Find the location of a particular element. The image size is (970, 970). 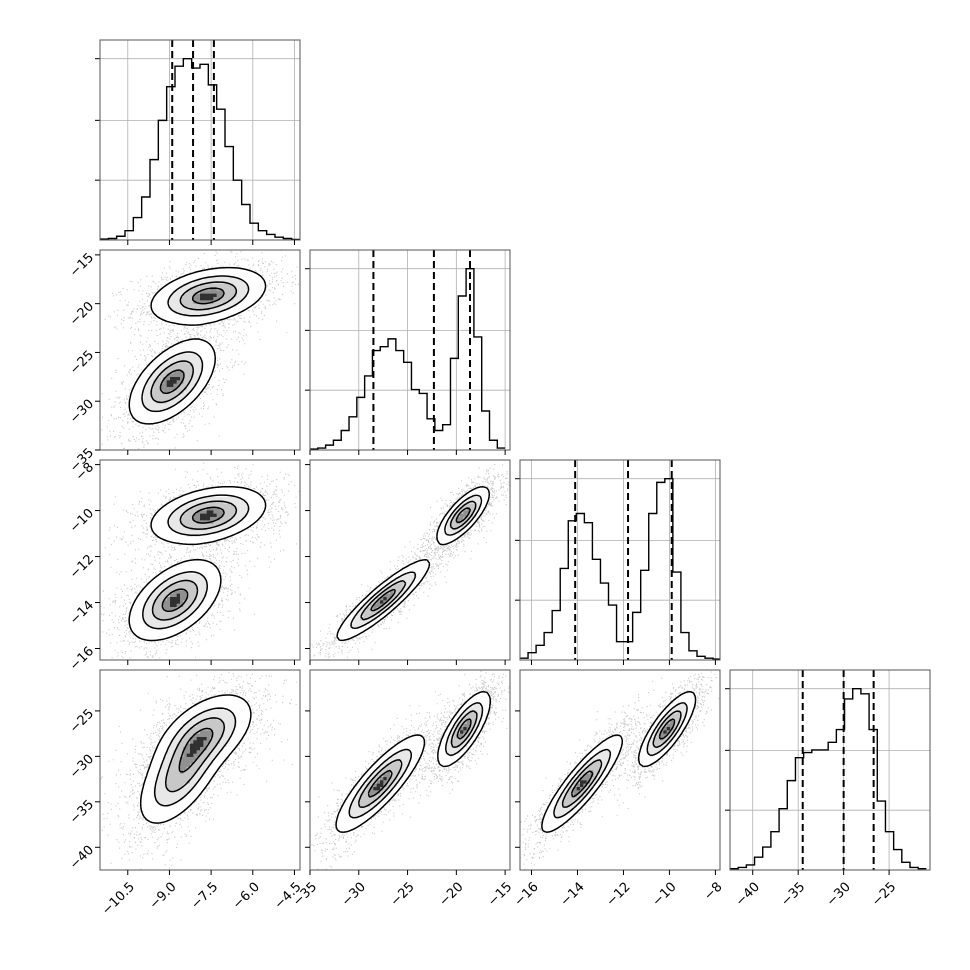

x-tick-label: −14 is located at coordinates (573, 895).